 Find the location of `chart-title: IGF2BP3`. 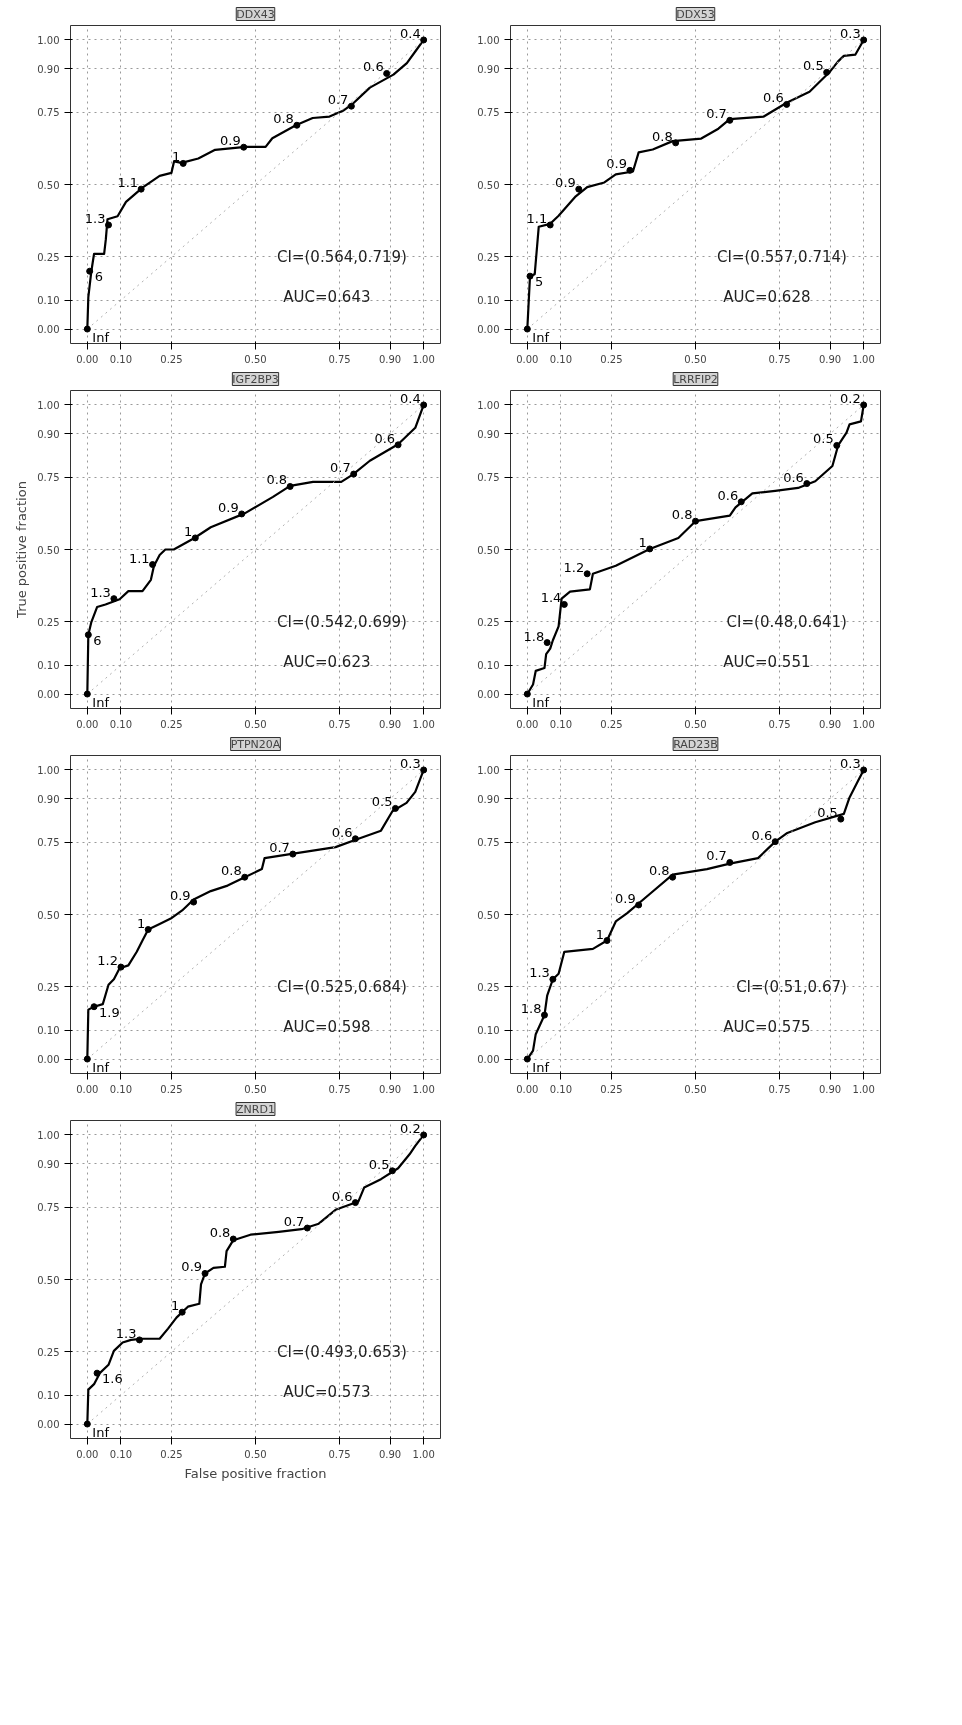

chart-title: IGF2BP3 is located at coordinates (255, 379).